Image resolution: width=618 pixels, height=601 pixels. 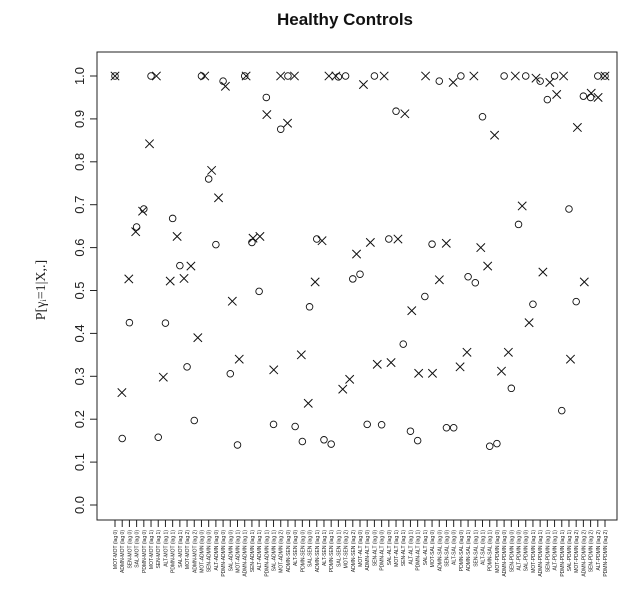 I want to click on x-tick-label: PDMN-PDMN (lag 2), so click(x=606, y=553).